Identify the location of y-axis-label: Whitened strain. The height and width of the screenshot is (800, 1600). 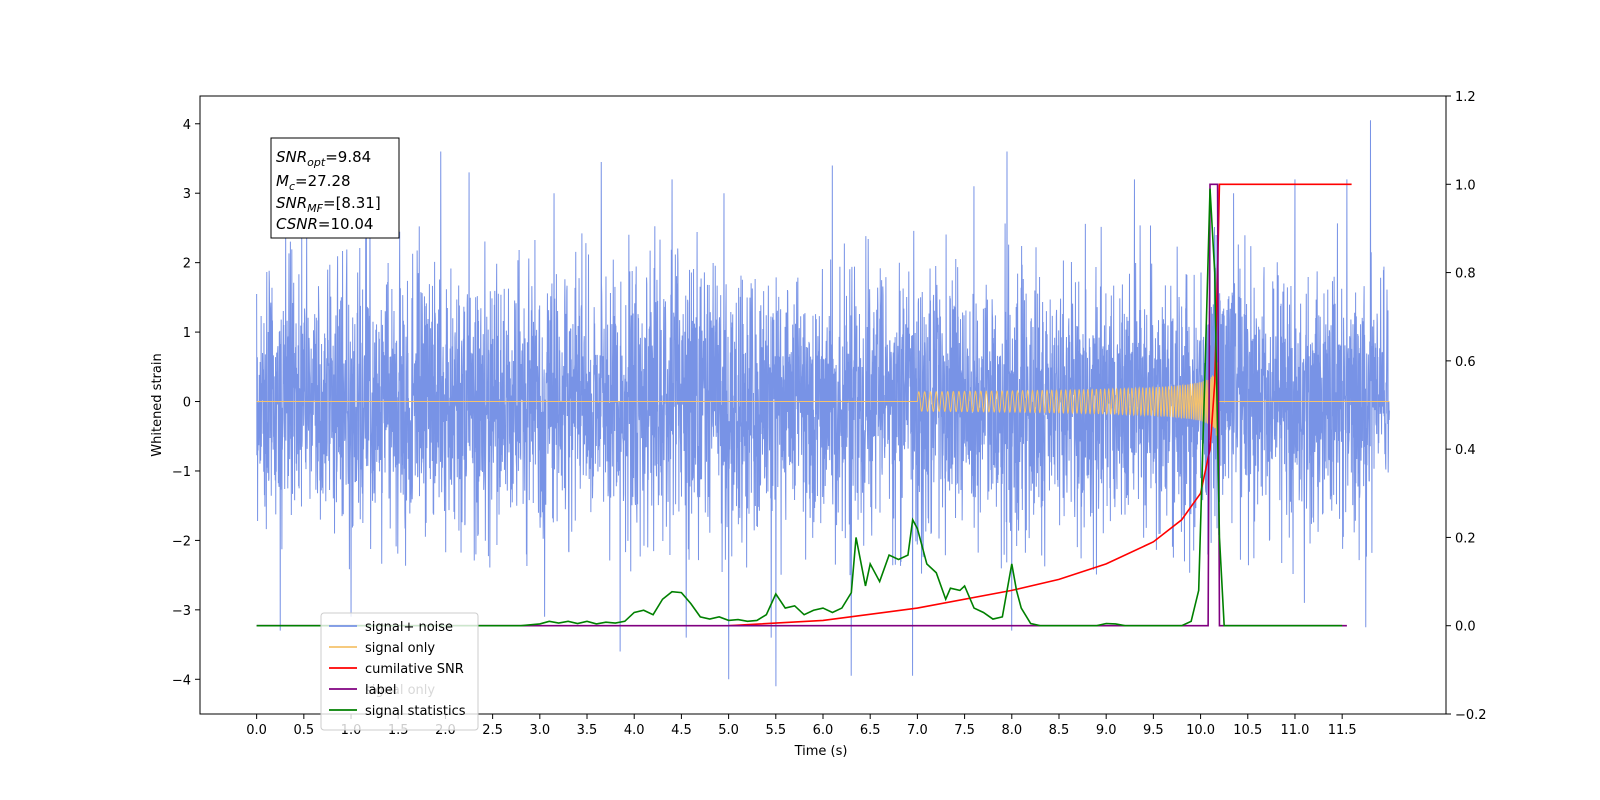
(157, 404).